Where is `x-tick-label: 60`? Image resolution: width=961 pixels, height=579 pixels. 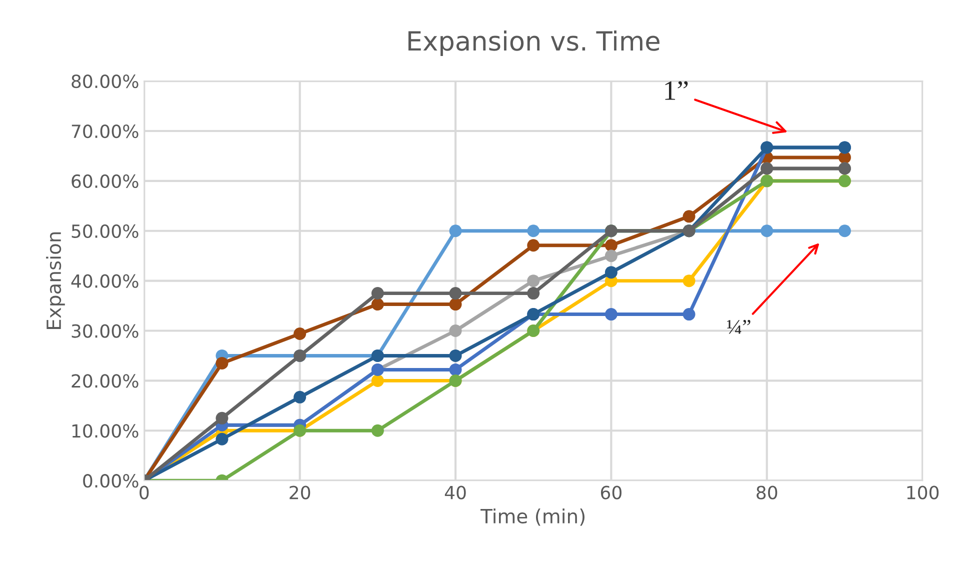 x-tick-label: 60 is located at coordinates (611, 493).